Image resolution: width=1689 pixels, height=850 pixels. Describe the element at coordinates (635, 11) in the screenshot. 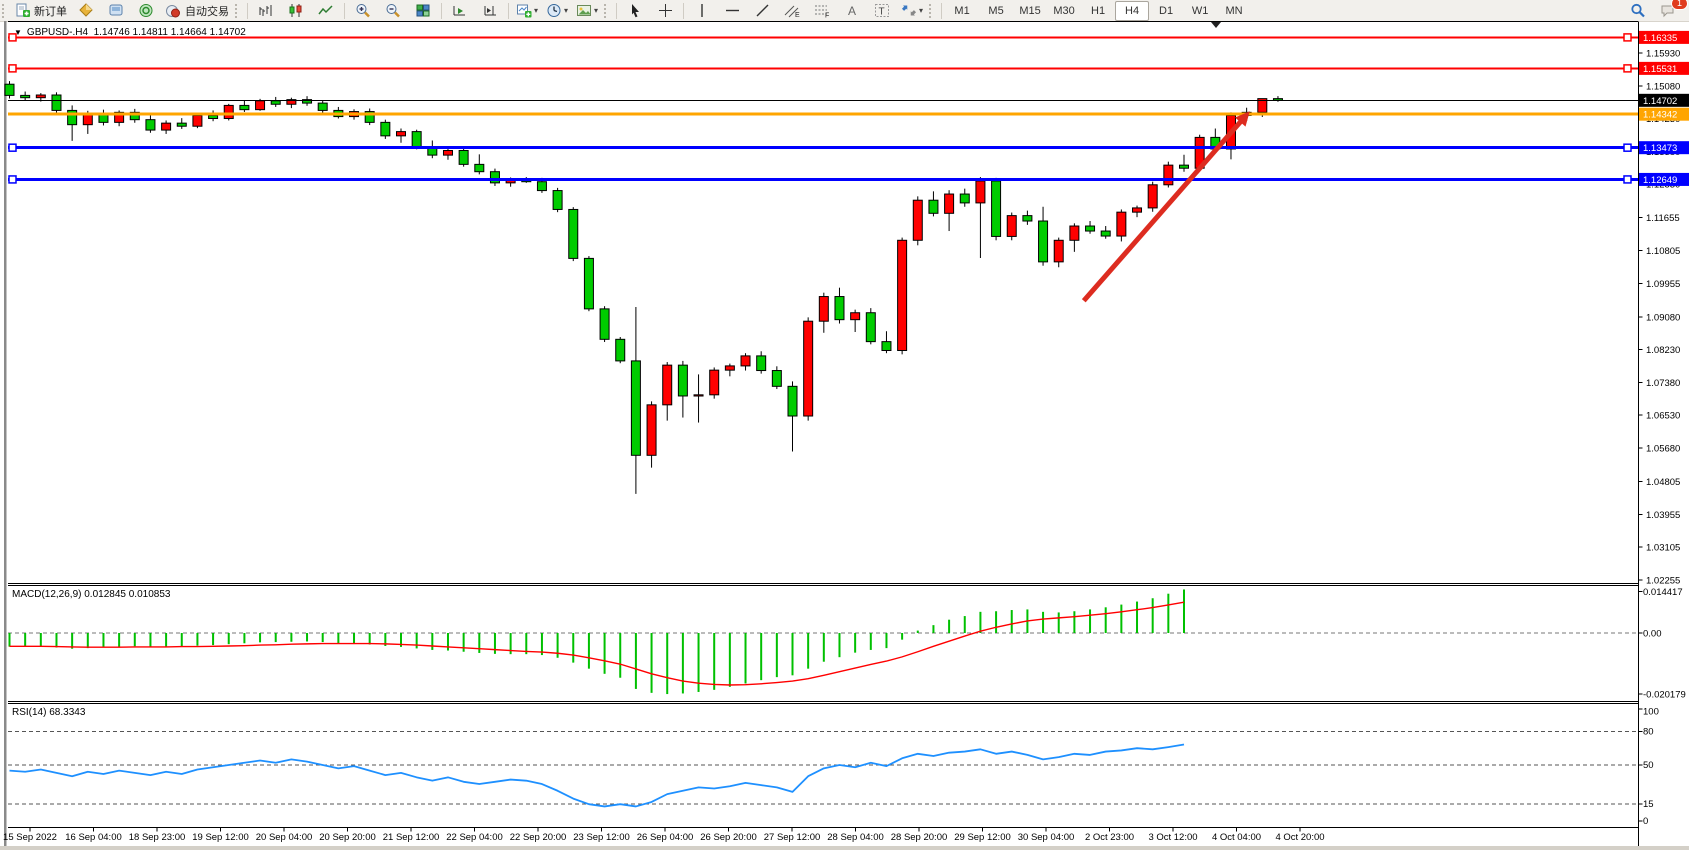

I see `cursor-tool-button` at that location.